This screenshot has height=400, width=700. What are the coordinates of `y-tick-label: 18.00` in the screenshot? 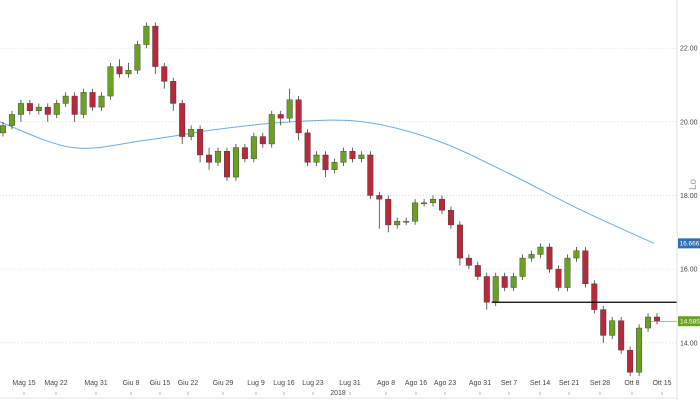 It's located at (689, 196).